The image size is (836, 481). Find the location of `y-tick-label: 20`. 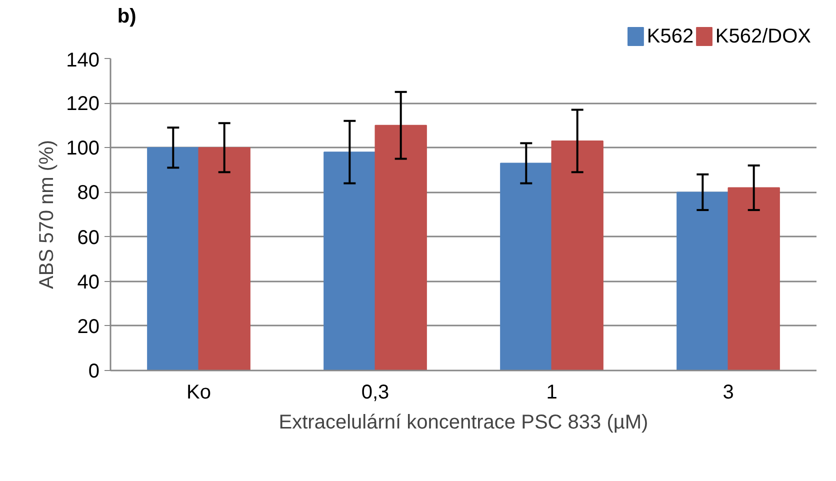

y-tick-label: 20 is located at coordinates (88, 327).